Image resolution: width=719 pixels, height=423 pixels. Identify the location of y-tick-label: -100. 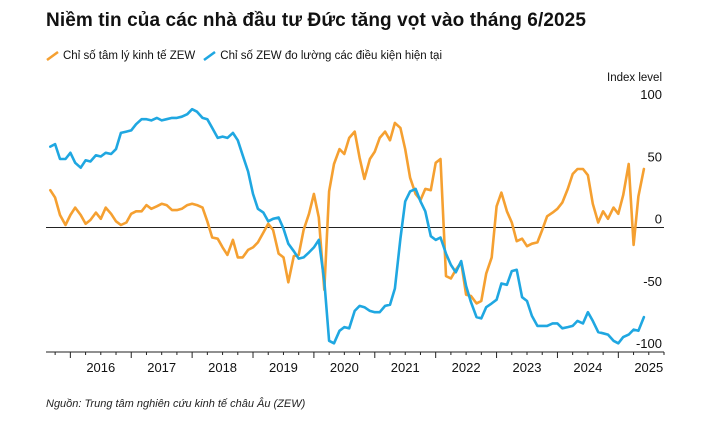
(649, 343).